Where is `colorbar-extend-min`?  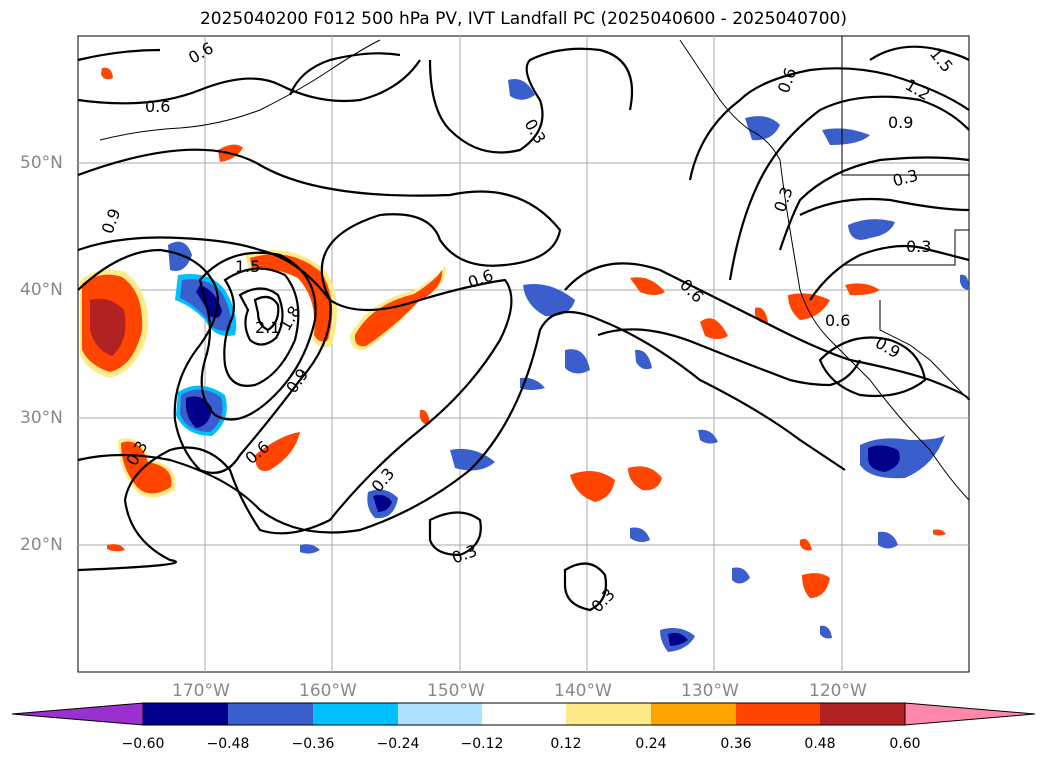
colorbar-extend-min is located at coordinates (77, 714).